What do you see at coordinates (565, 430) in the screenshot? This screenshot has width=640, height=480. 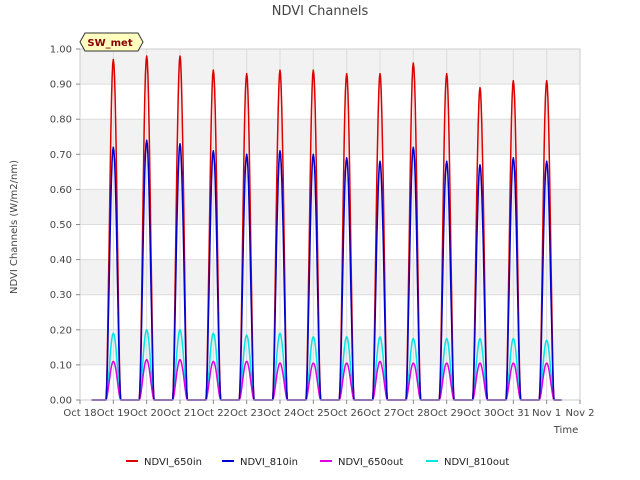 I see `x-axis-label: Time` at bounding box center [565, 430].